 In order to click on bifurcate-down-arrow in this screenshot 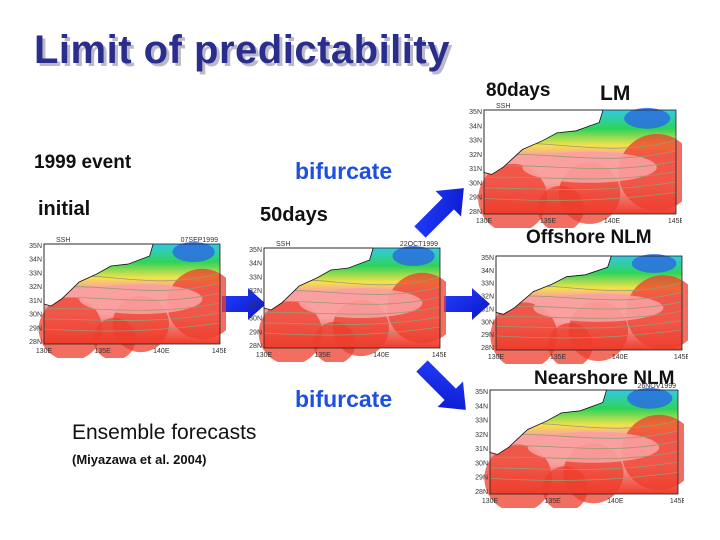, I will do `click(441, 385)`.